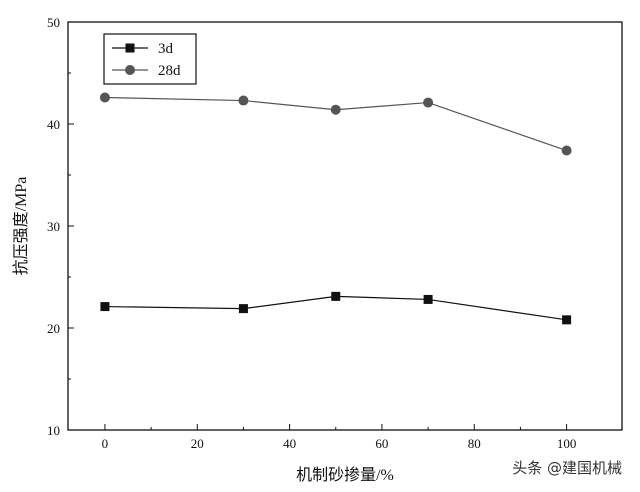  Describe the element at coordinates (53, 124) in the screenshot. I see `y-tick-label: 40` at that location.